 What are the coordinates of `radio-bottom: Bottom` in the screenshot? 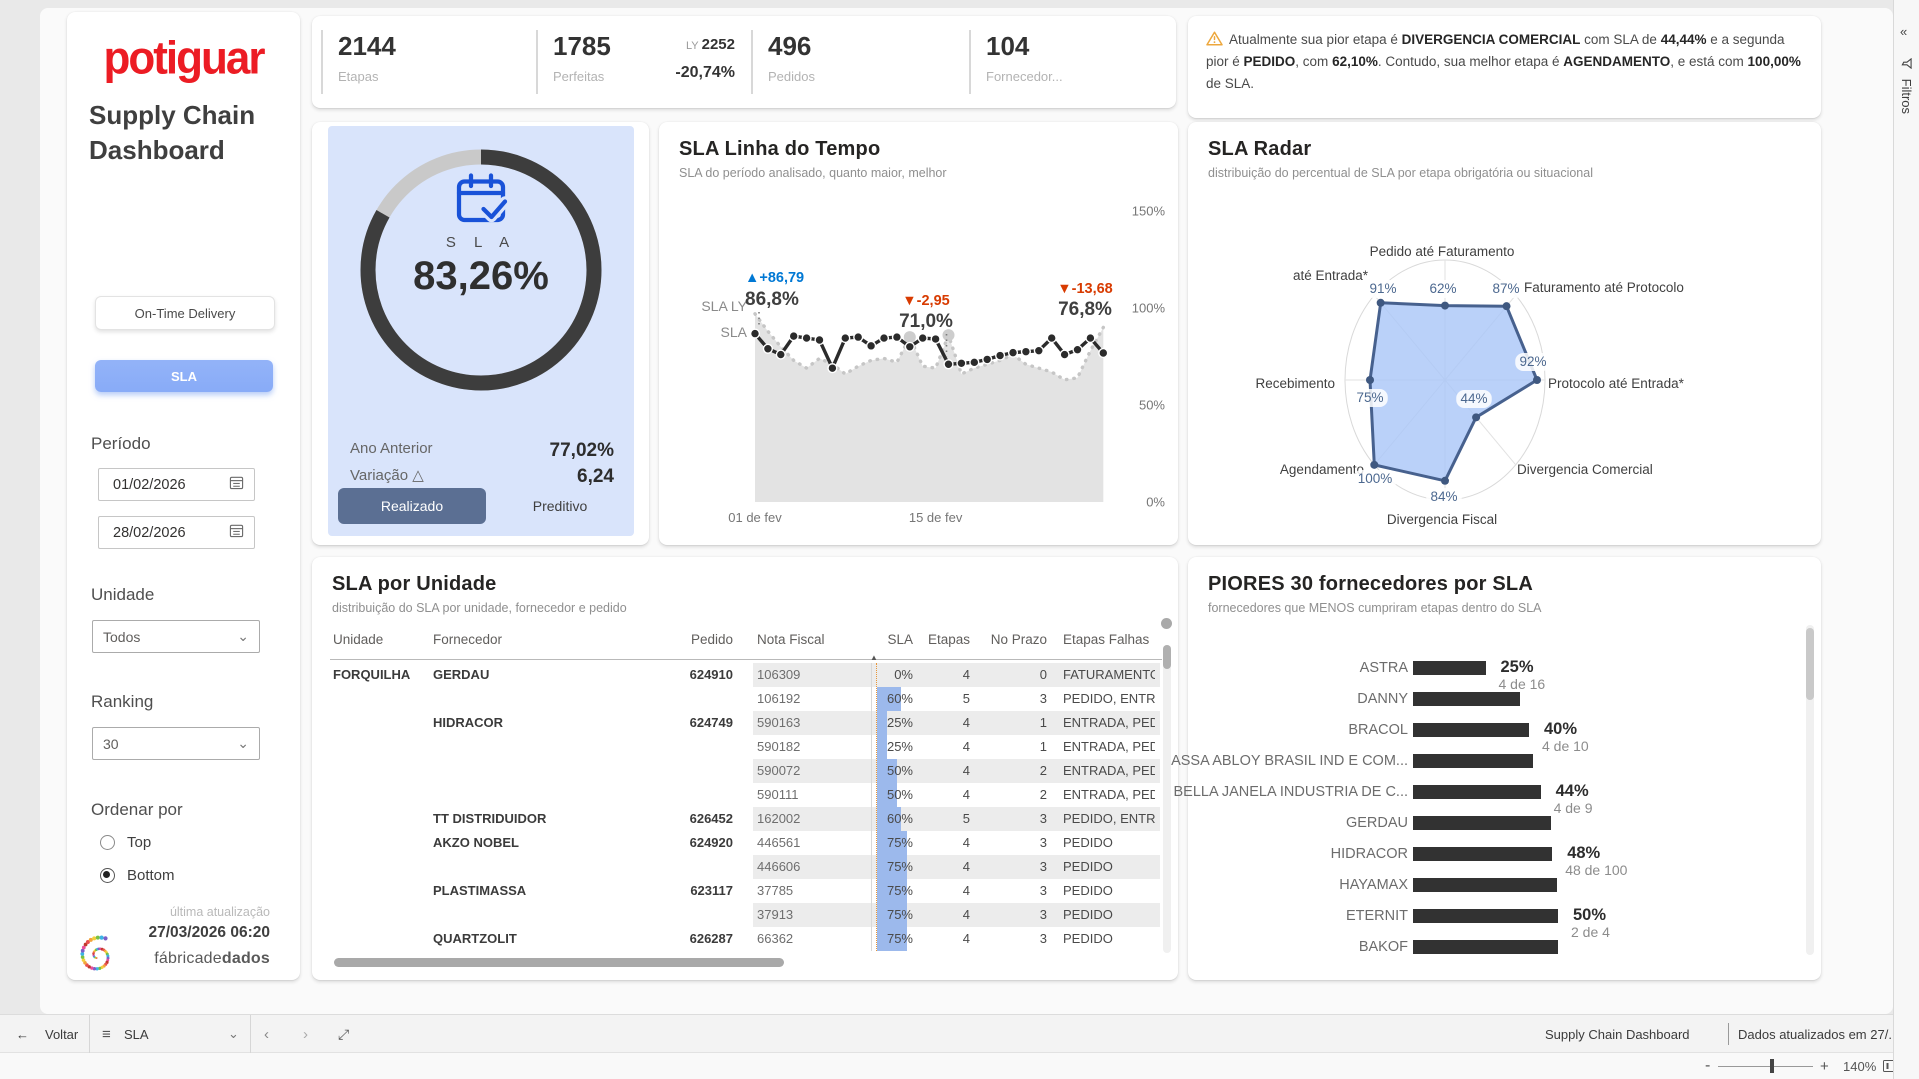 It's located at (137, 875).